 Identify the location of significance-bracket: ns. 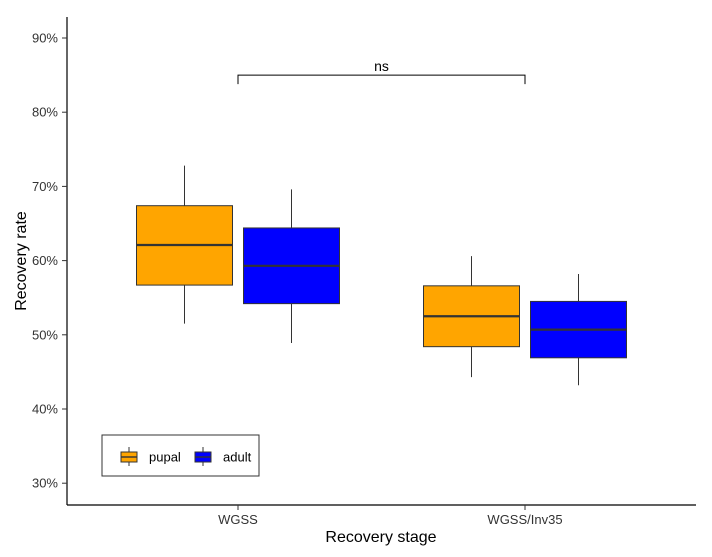
(381, 71).